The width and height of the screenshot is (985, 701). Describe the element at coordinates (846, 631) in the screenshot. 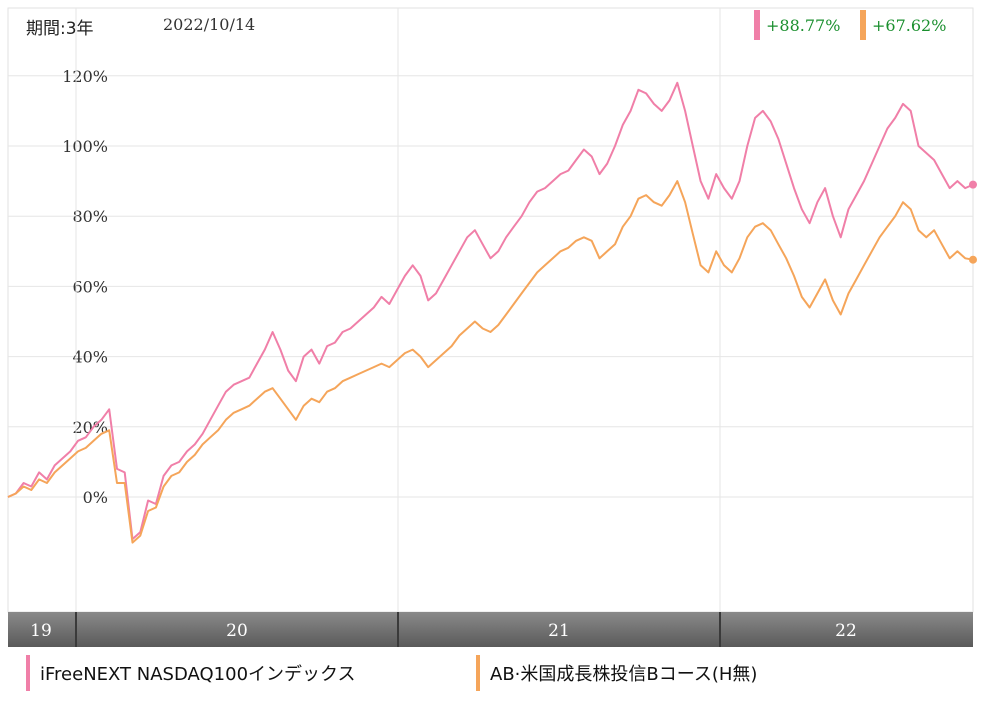

I see `x-tick-label: 22` at that location.